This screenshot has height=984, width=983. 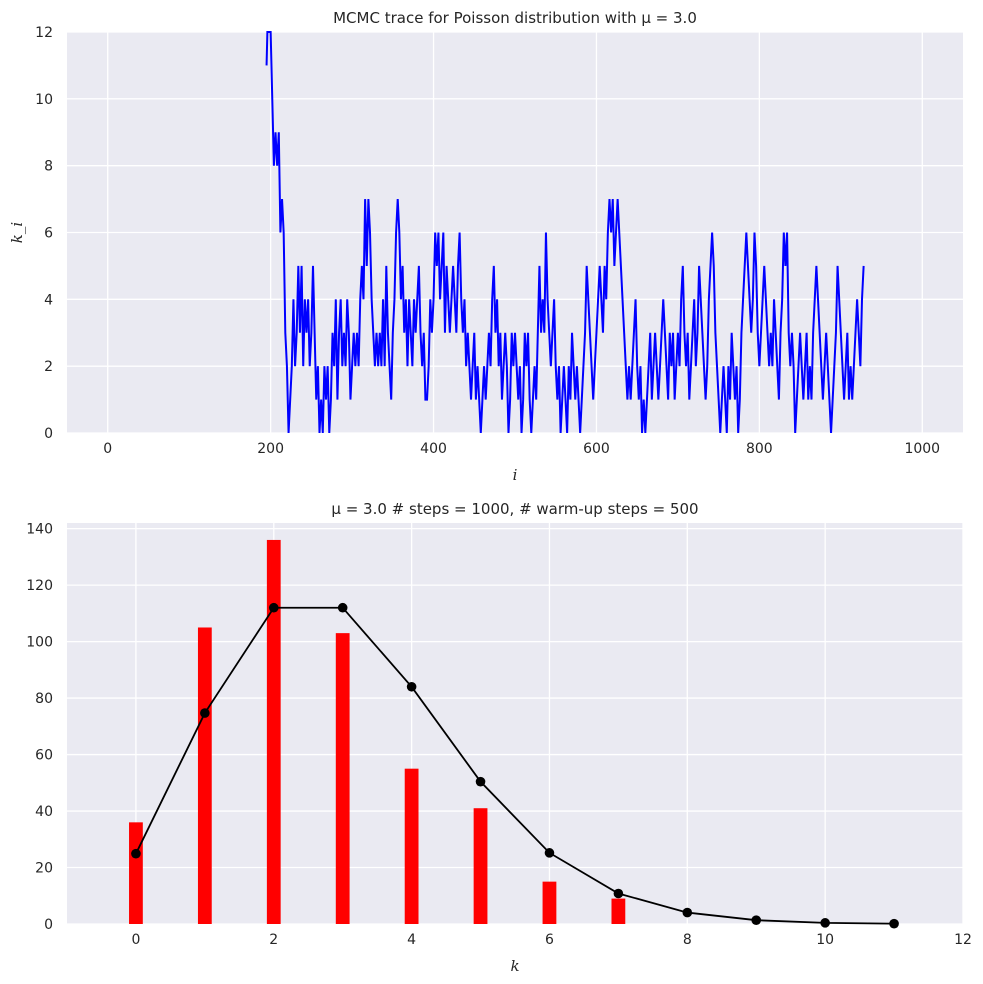 I want to click on x-tick-label: 2, so click(x=273, y=940).